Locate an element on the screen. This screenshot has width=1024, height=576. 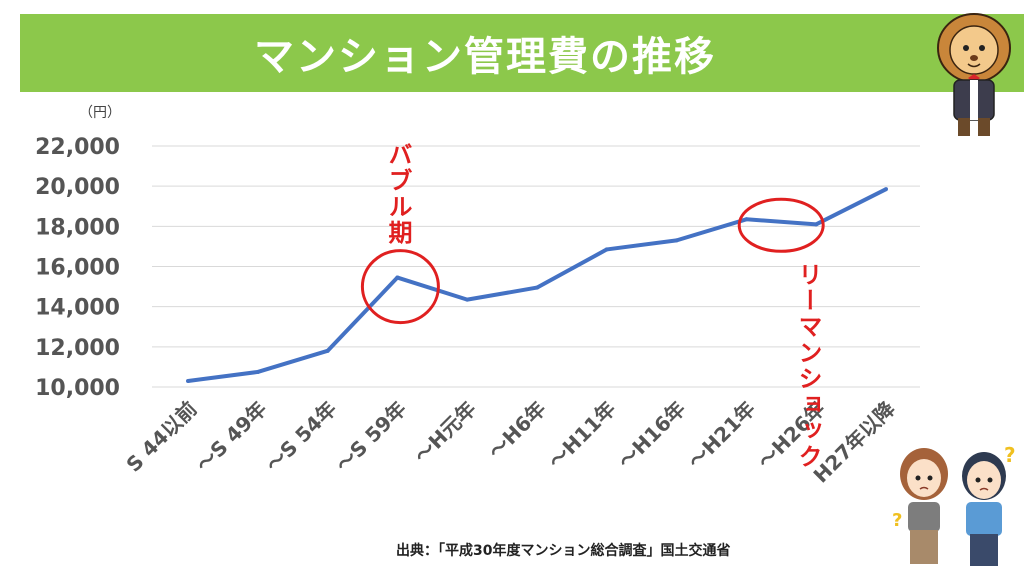
x-tick-label: ～S 49年 is located at coordinates (231, 437).